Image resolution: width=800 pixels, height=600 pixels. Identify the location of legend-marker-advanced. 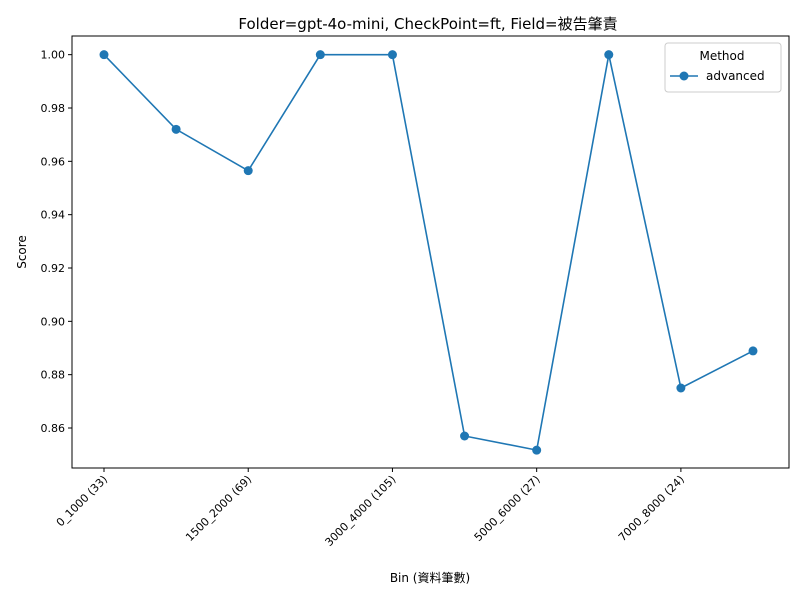
(684, 76).